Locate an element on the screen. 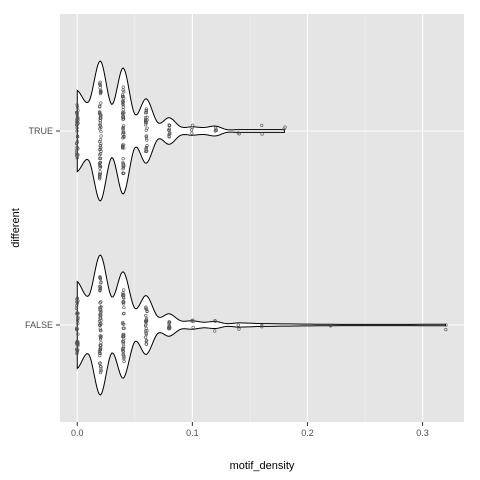 The width and height of the screenshot is (480, 480). x-tick-label: 0.1 is located at coordinates (192, 433).